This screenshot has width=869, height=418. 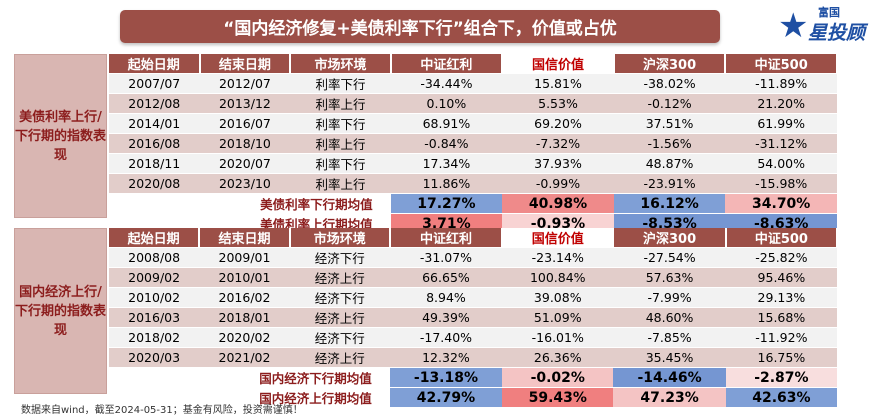 I want to click on table-cell: 2007/07, so click(x=154, y=83).